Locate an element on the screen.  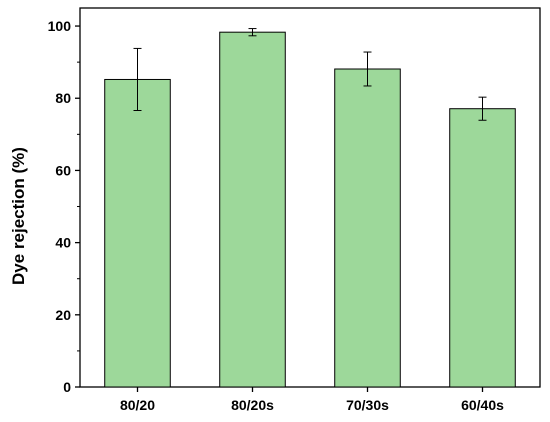
bar-60-40s is located at coordinates (482, 248).